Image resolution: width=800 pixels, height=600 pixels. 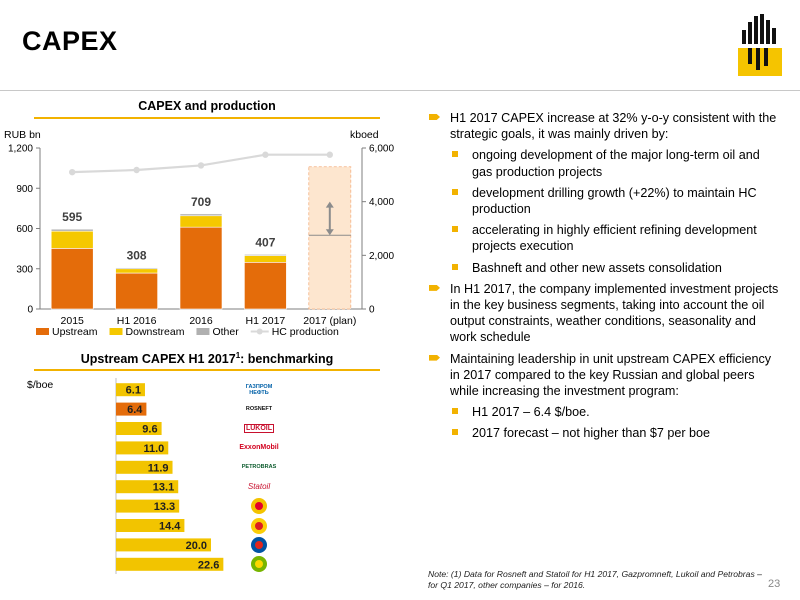 I want to click on bar-gazprom-neft, so click(x=130, y=390).